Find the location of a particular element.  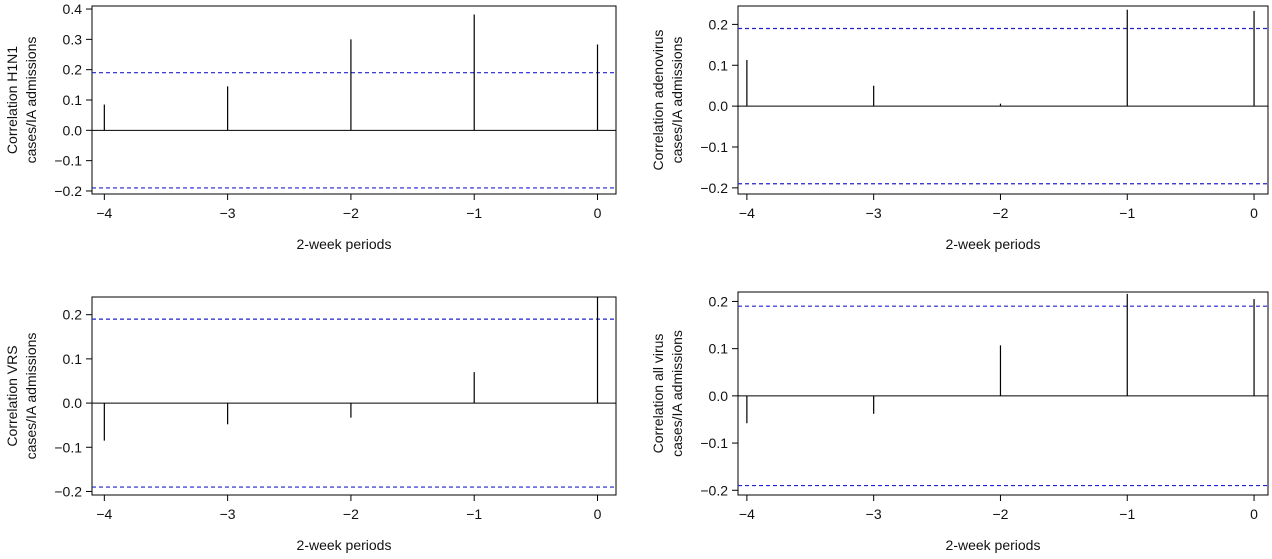

y-tick-label: 0.4 is located at coordinates (73, 9).